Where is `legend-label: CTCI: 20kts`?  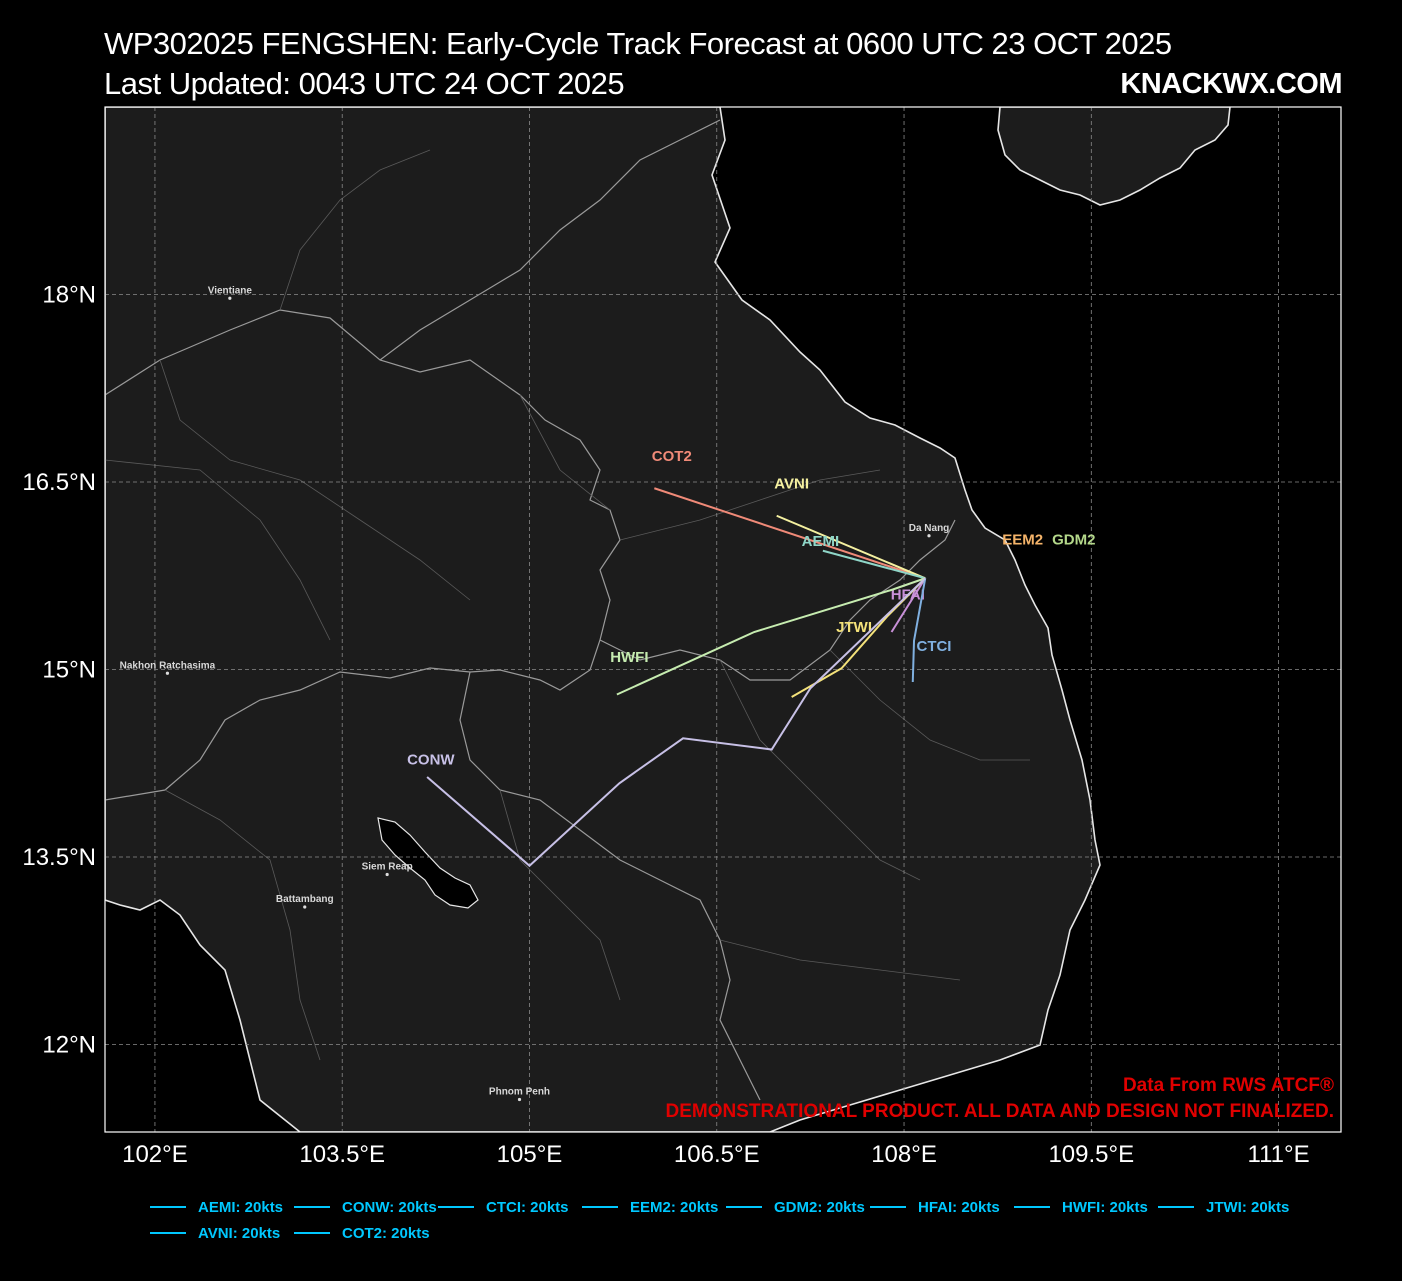 legend-label: CTCI: 20kts is located at coordinates (527, 1207).